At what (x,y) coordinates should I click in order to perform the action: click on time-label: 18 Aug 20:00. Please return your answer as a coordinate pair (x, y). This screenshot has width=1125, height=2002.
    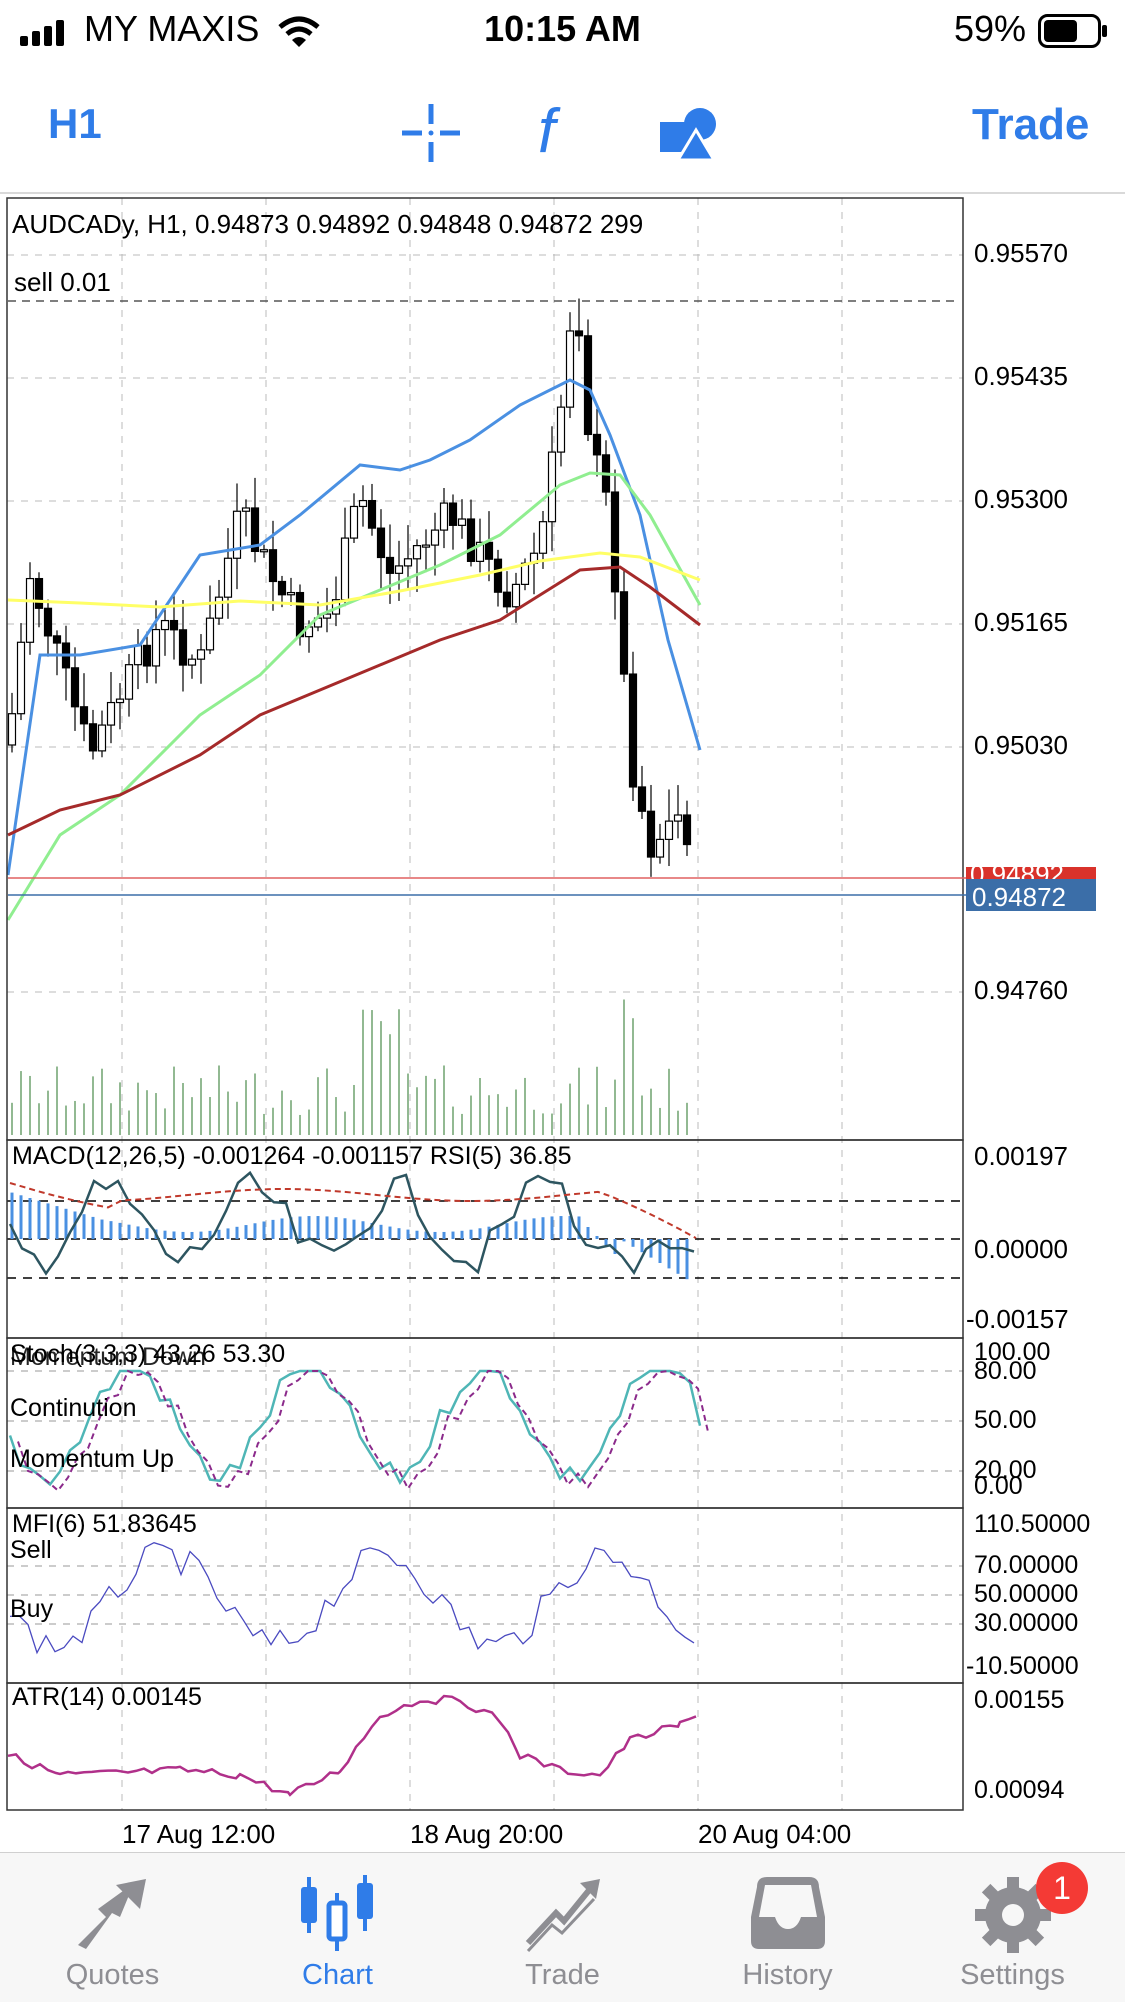
    Looking at the image, I should click on (486, 1834).